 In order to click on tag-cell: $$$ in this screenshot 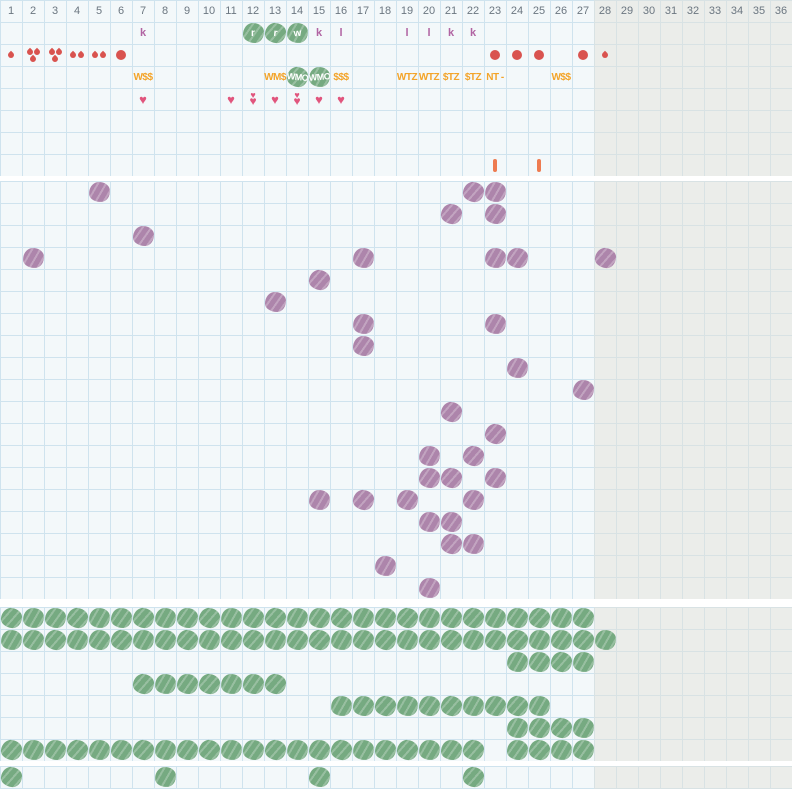, I will do `click(341, 77)`.